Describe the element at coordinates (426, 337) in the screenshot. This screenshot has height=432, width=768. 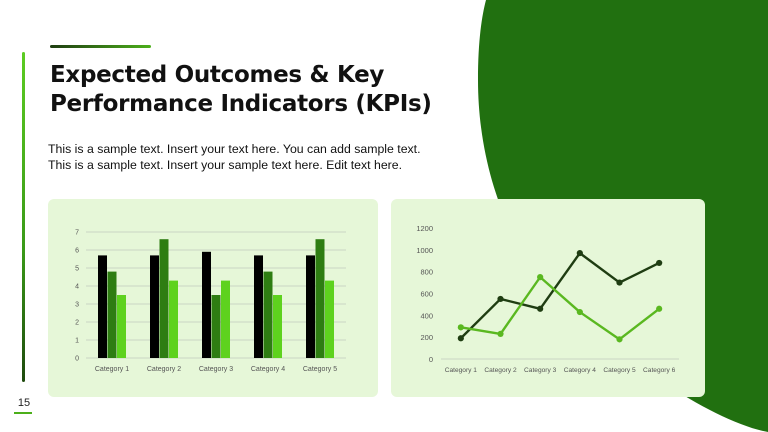
I see `y-tick-label: 200` at that location.